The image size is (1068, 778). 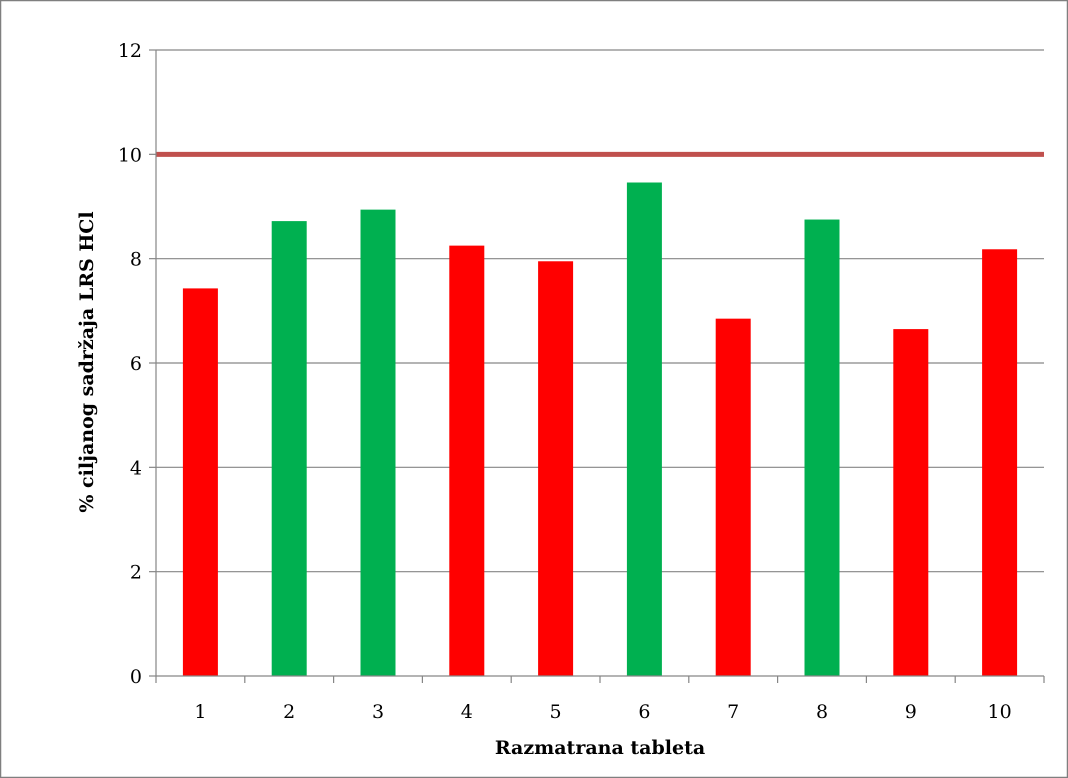 I want to click on y-tick-label: 2, so click(x=136, y=573).